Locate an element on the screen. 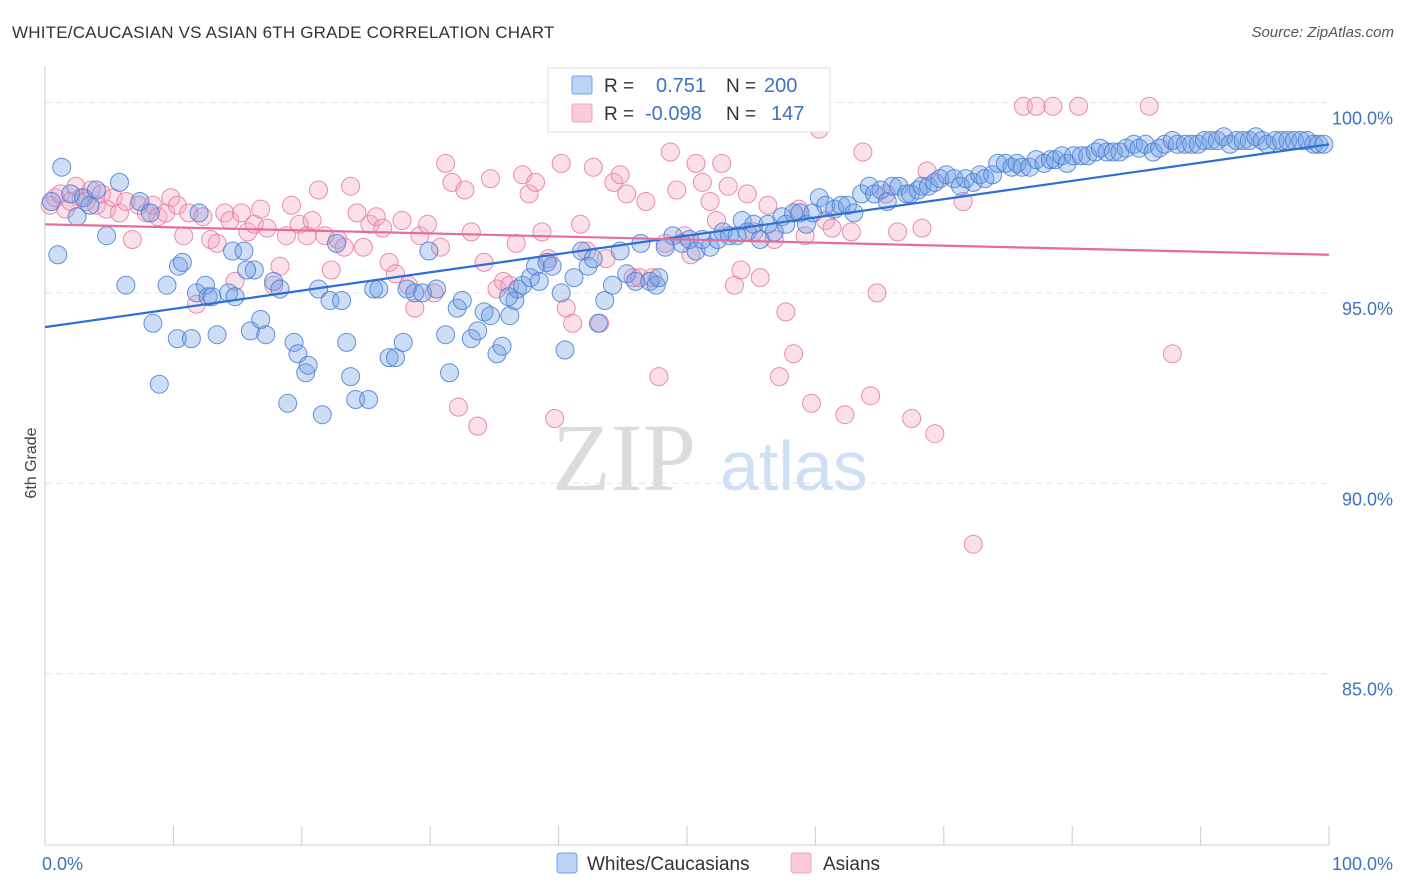 This screenshot has height=892, width=1406. legend-label-asians: Asians is located at coordinates (851, 864).